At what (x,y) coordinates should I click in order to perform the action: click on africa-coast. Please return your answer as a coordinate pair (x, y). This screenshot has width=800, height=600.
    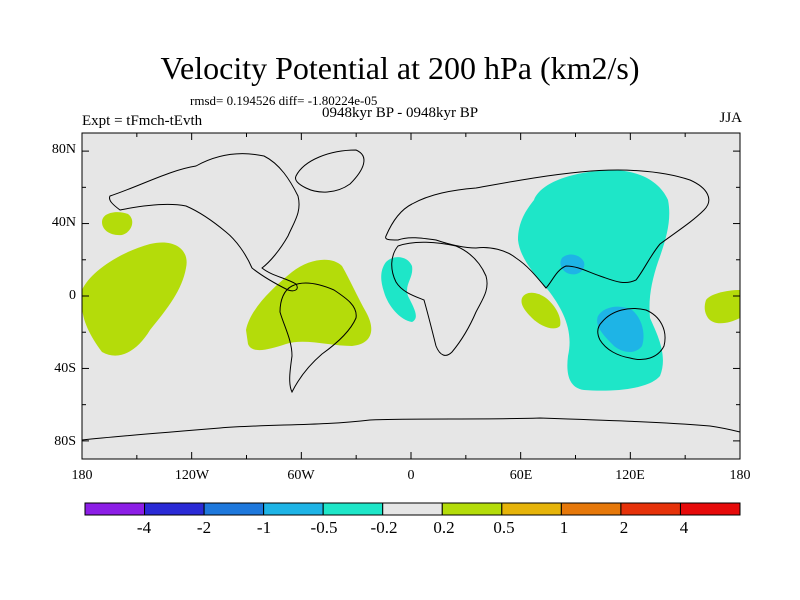
    Looking at the image, I should click on (439, 298).